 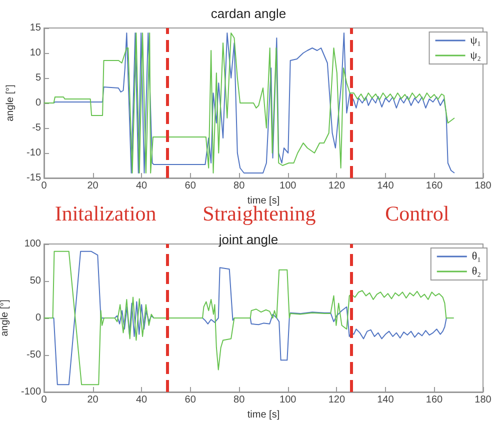 I want to click on text: Initalization, so click(x=105, y=214).